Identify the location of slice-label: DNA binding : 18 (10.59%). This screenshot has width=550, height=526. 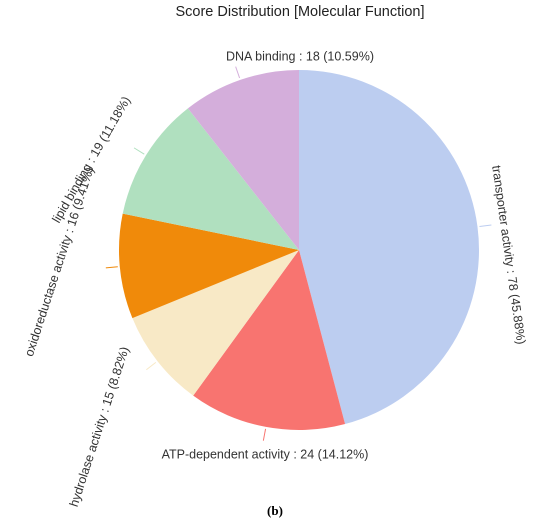
(300, 56).